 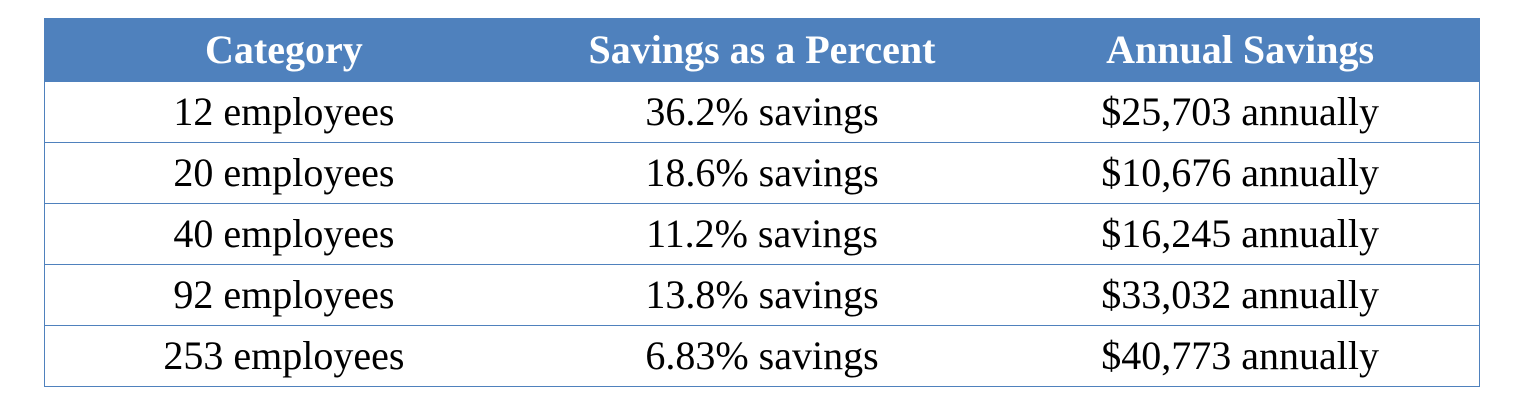 I want to click on table-cell: 18.6% savings, so click(x=762, y=173).